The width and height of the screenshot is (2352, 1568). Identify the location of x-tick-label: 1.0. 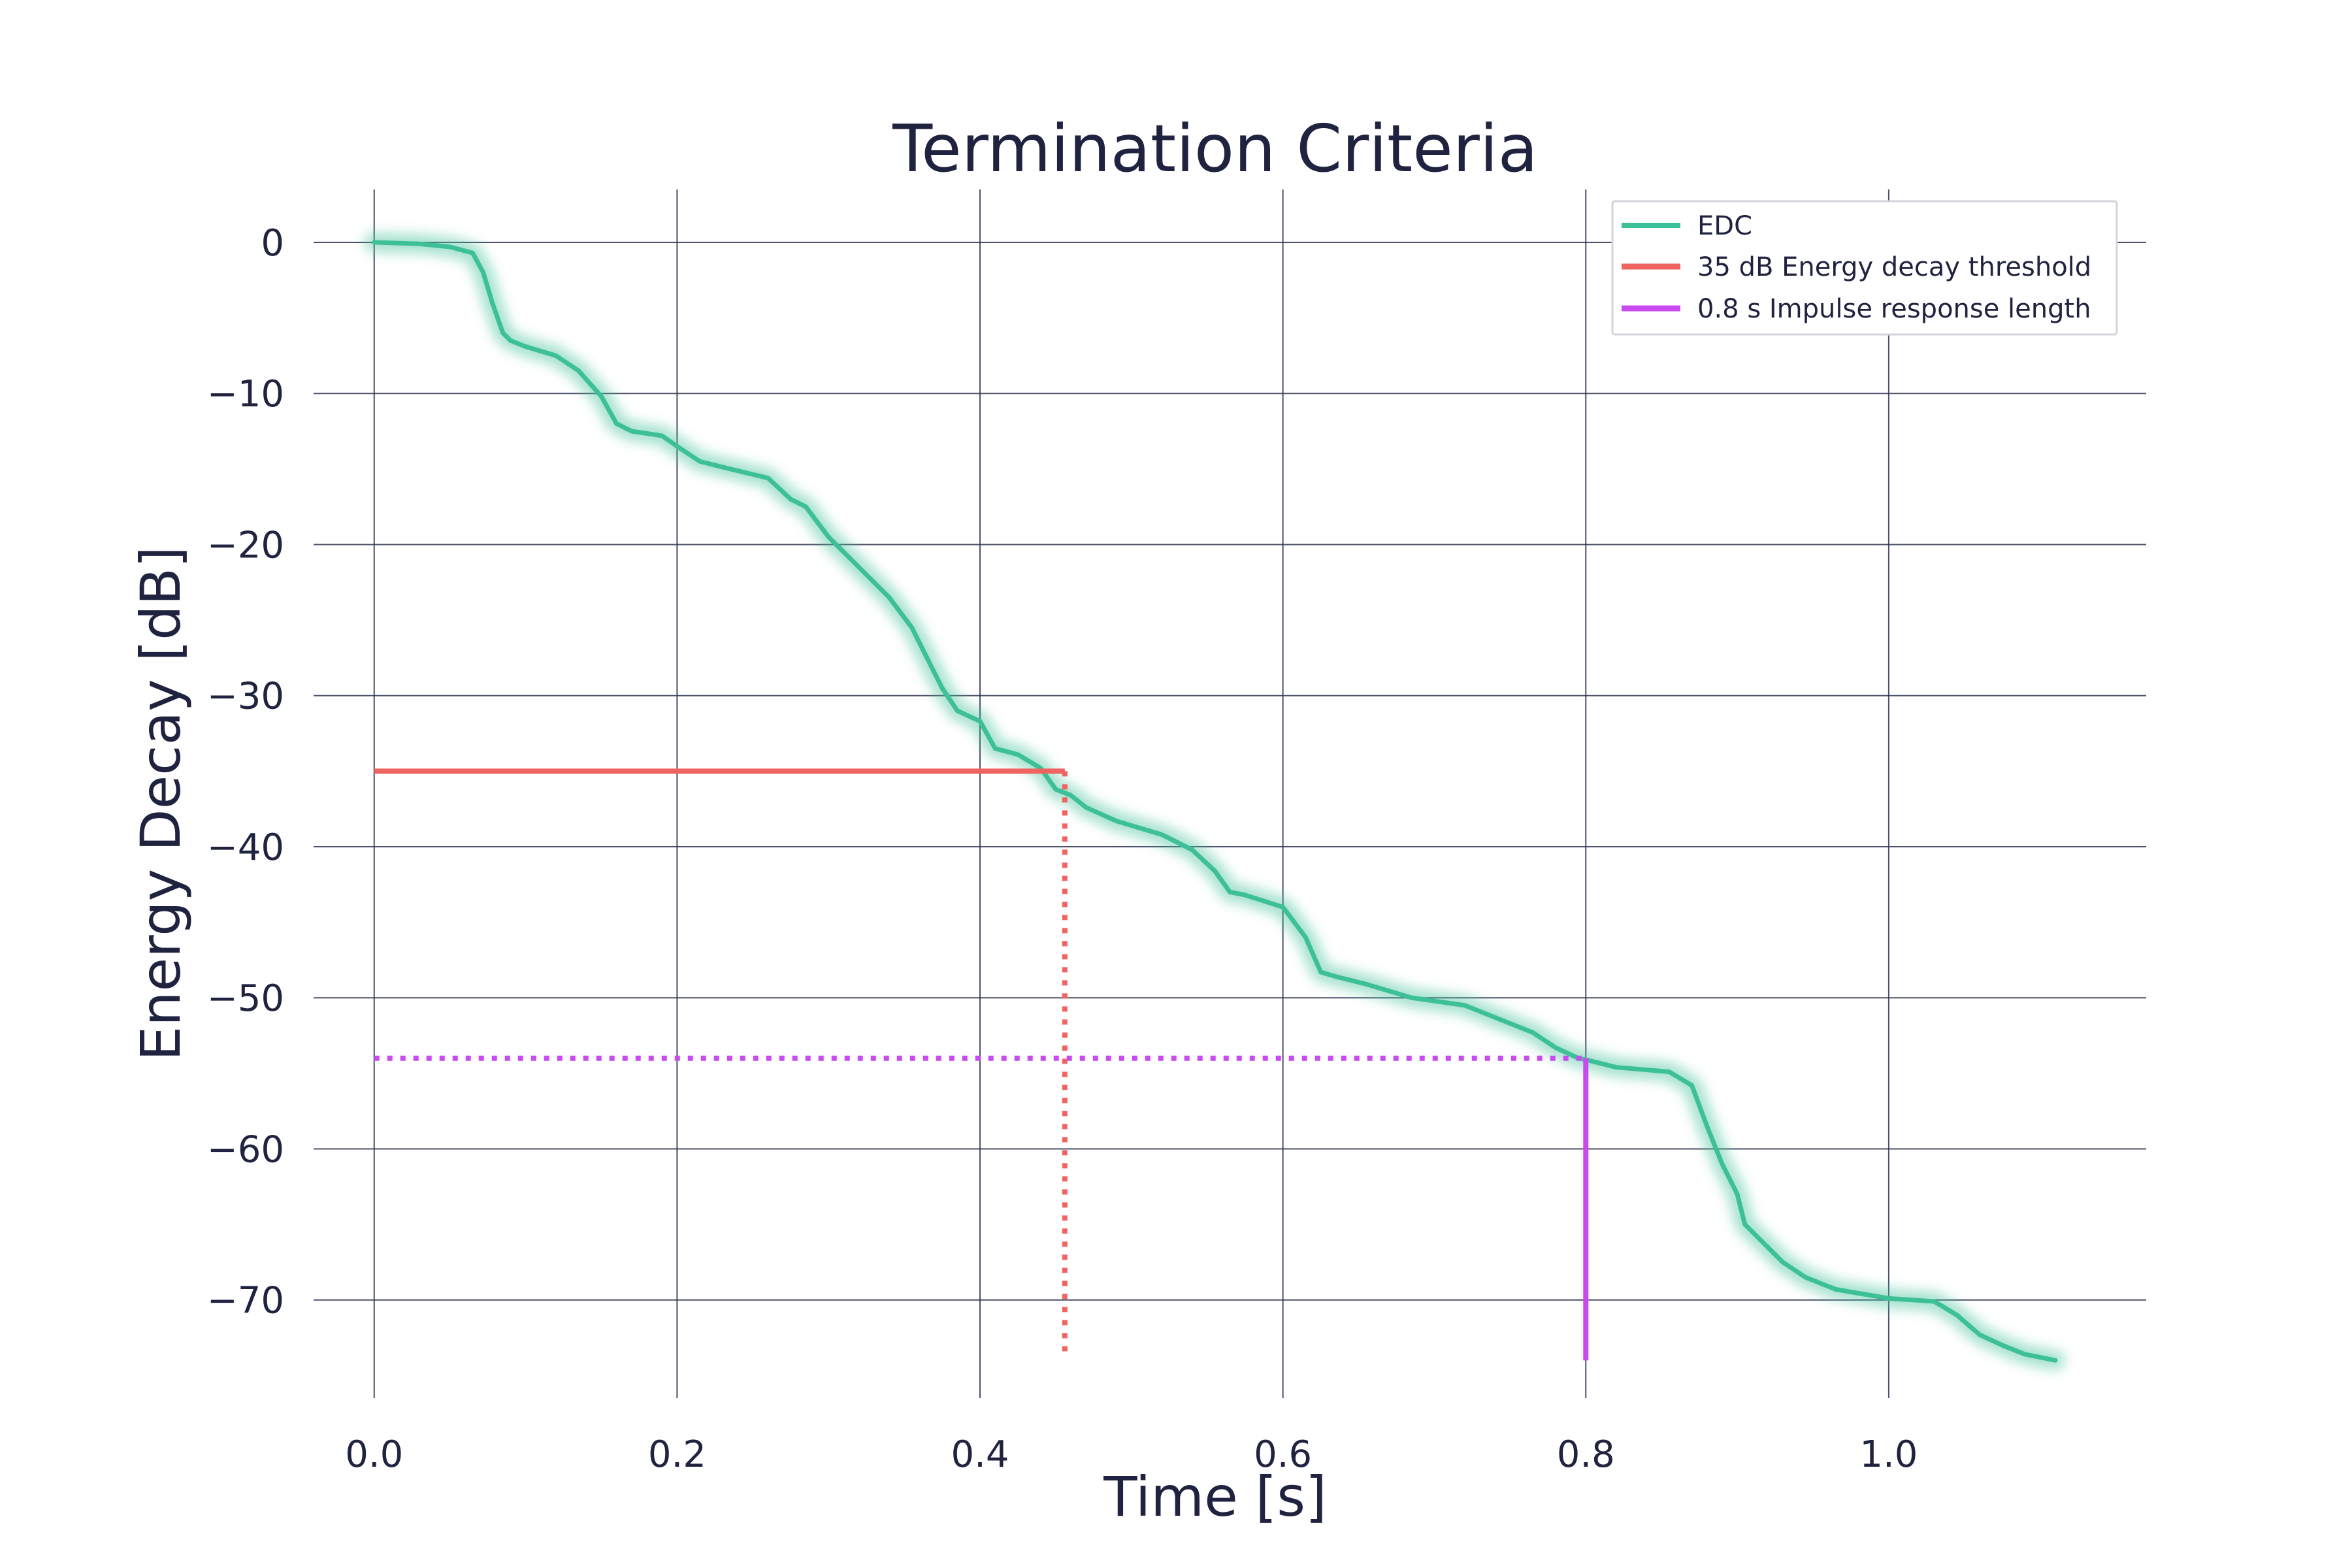
(1888, 1454).